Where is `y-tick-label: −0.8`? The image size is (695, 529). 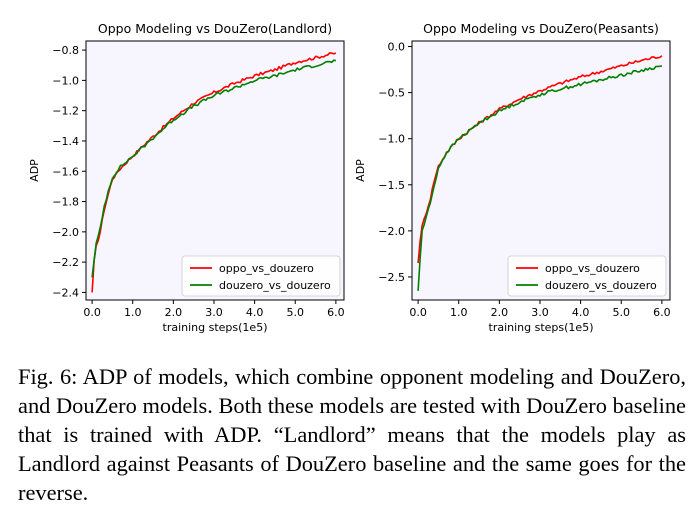 y-tick-label: −0.8 is located at coordinates (65, 50).